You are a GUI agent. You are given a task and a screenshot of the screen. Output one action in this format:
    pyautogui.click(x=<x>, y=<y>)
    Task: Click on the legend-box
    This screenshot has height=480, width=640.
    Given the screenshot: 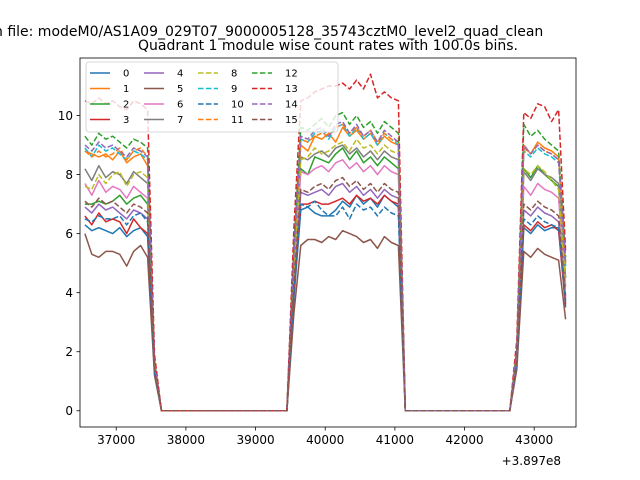 What is the action you would take?
    pyautogui.click(x=212, y=97)
    